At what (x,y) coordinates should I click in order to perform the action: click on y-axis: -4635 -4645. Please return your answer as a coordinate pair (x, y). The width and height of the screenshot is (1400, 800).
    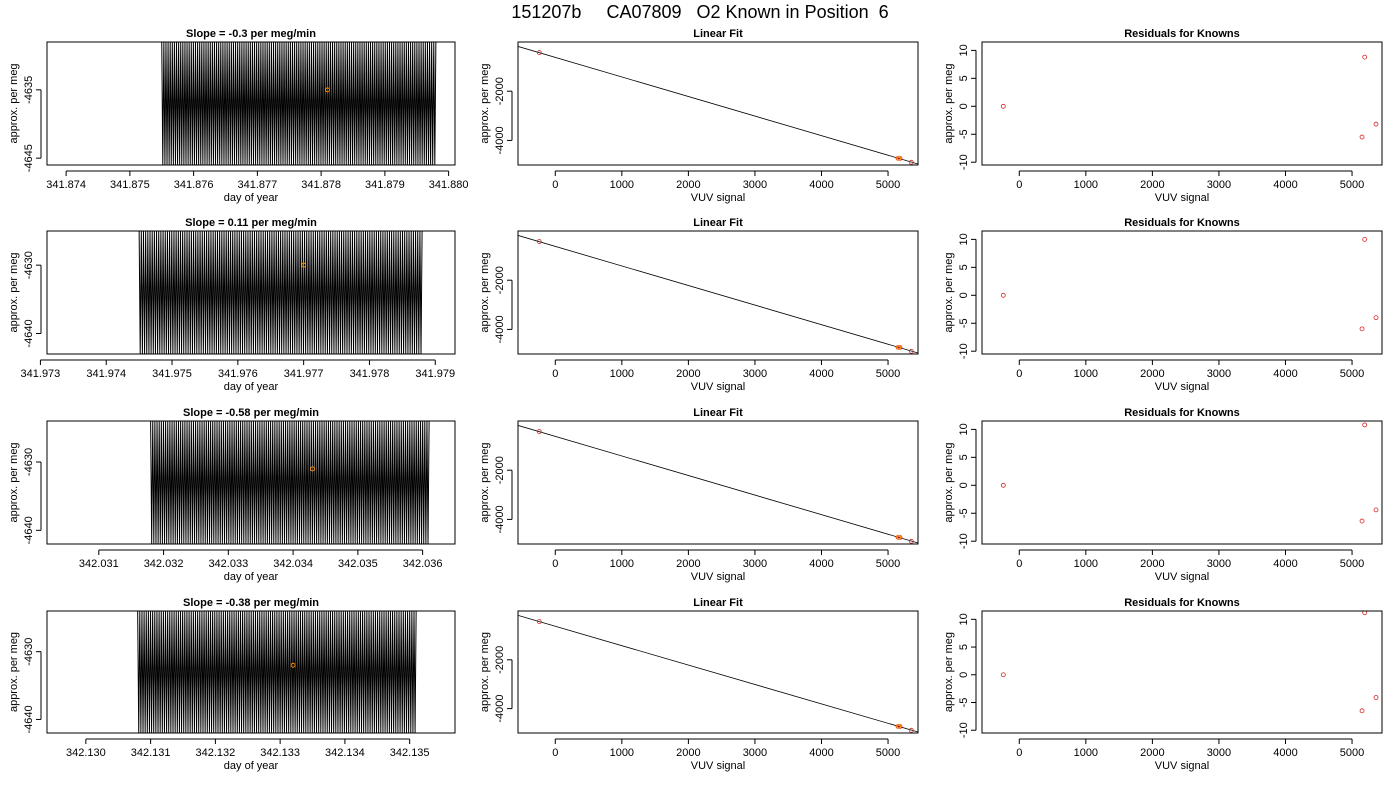
    Looking at the image, I should click on (32, 124).